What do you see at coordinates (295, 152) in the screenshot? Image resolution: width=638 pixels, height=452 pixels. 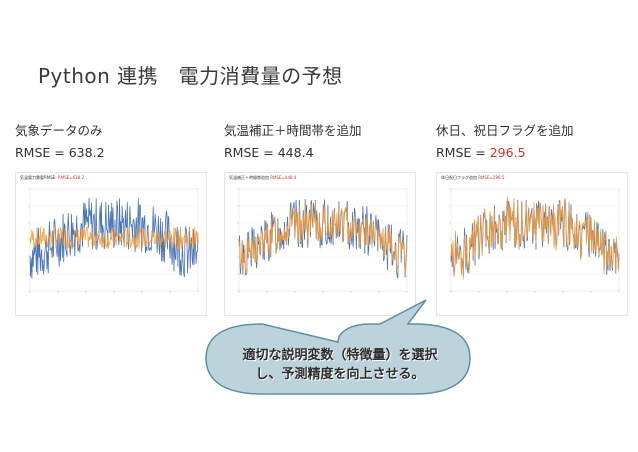 I see `rmse-value: 448.4` at bounding box center [295, 152].